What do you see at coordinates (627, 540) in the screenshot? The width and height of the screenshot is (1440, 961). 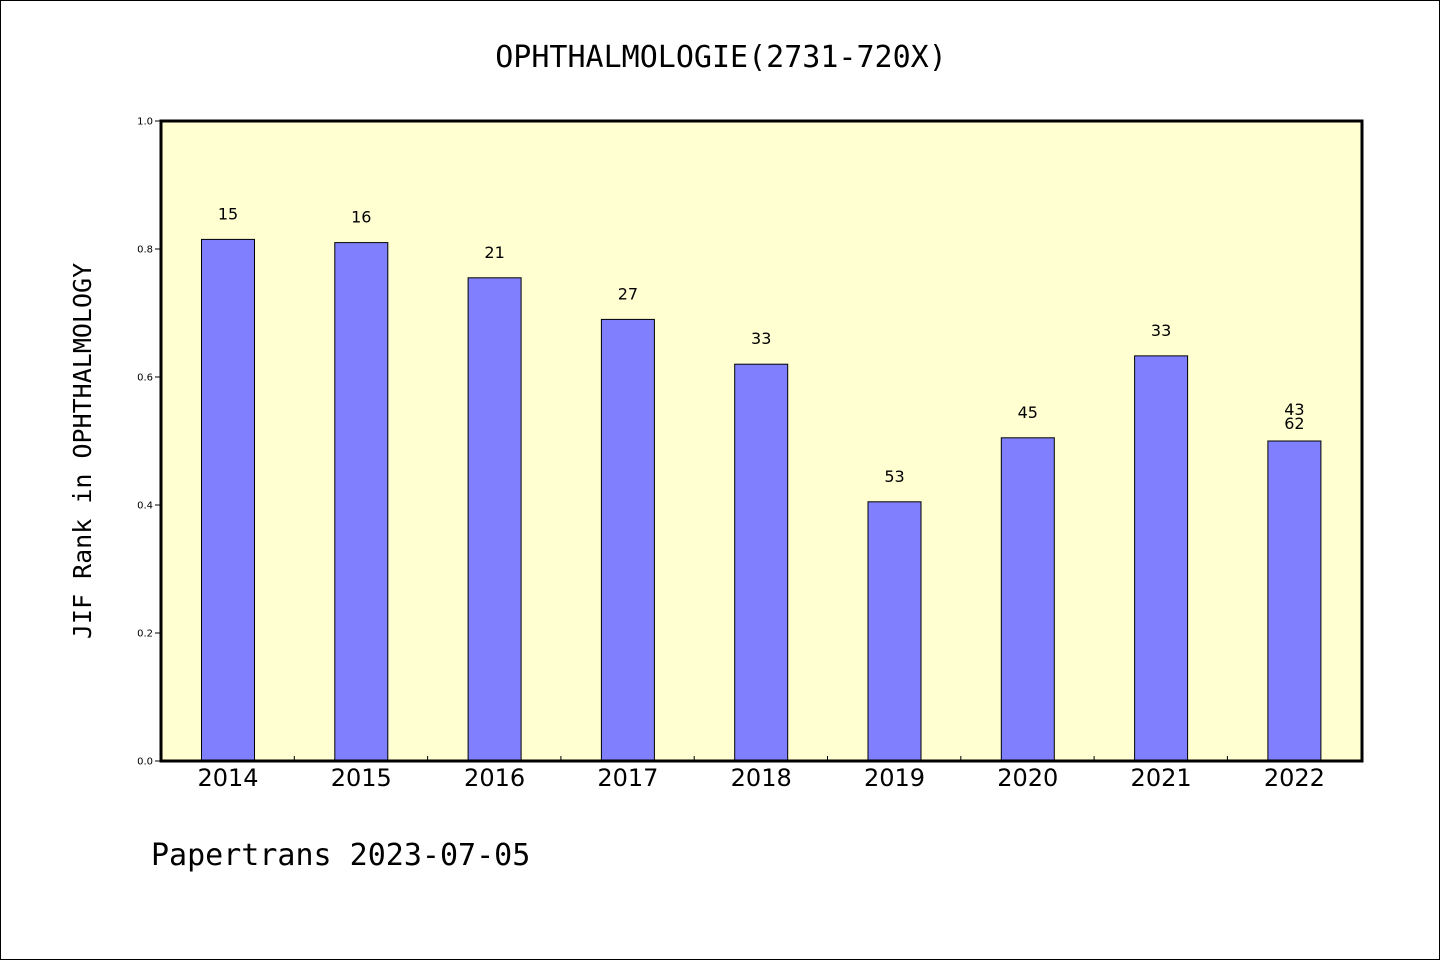 I see `bar-2017` at bounding box center [627, 540].